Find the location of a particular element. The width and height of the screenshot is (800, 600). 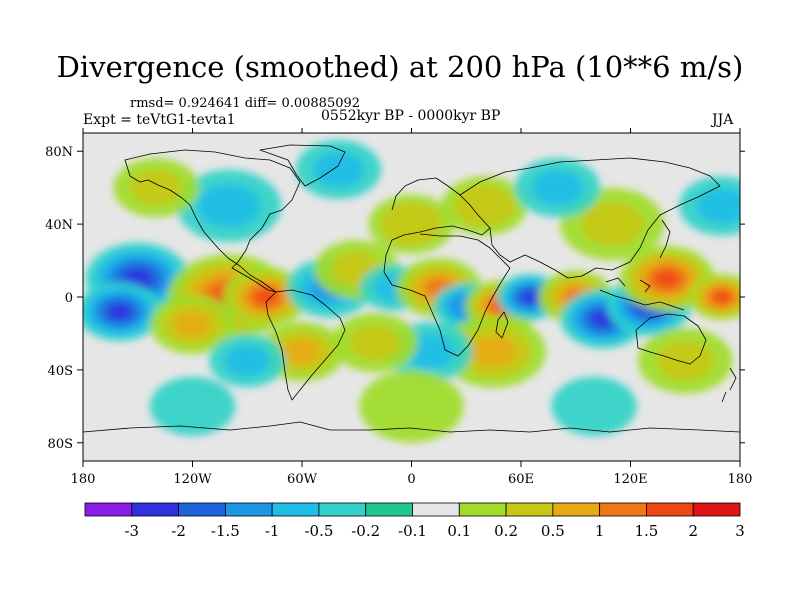

coastline-north-america is located at coordinates (212, 221).